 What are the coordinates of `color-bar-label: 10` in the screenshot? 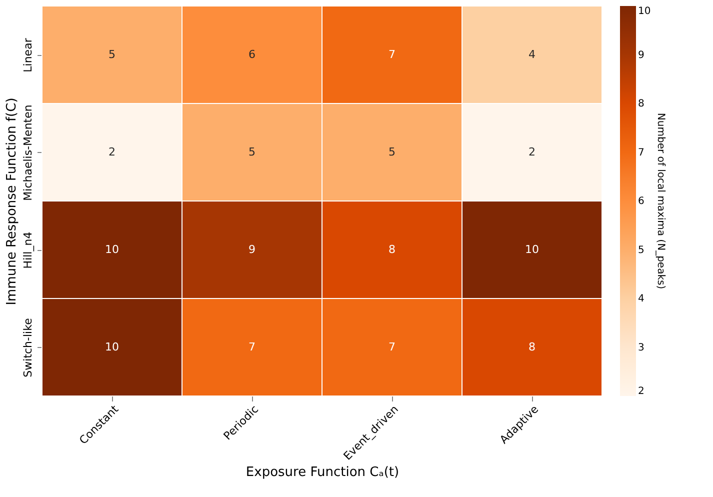 It's located at (644, 11).